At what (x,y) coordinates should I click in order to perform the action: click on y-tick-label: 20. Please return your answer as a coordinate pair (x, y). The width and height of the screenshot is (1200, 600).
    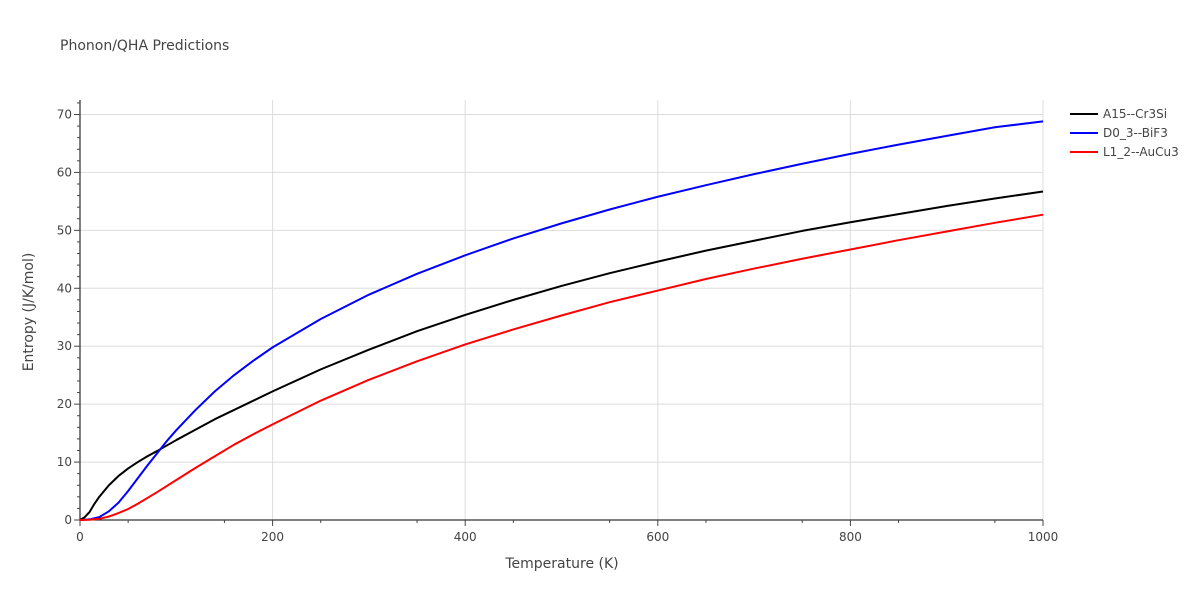
    Looking at the image, I should click on (64, 404).